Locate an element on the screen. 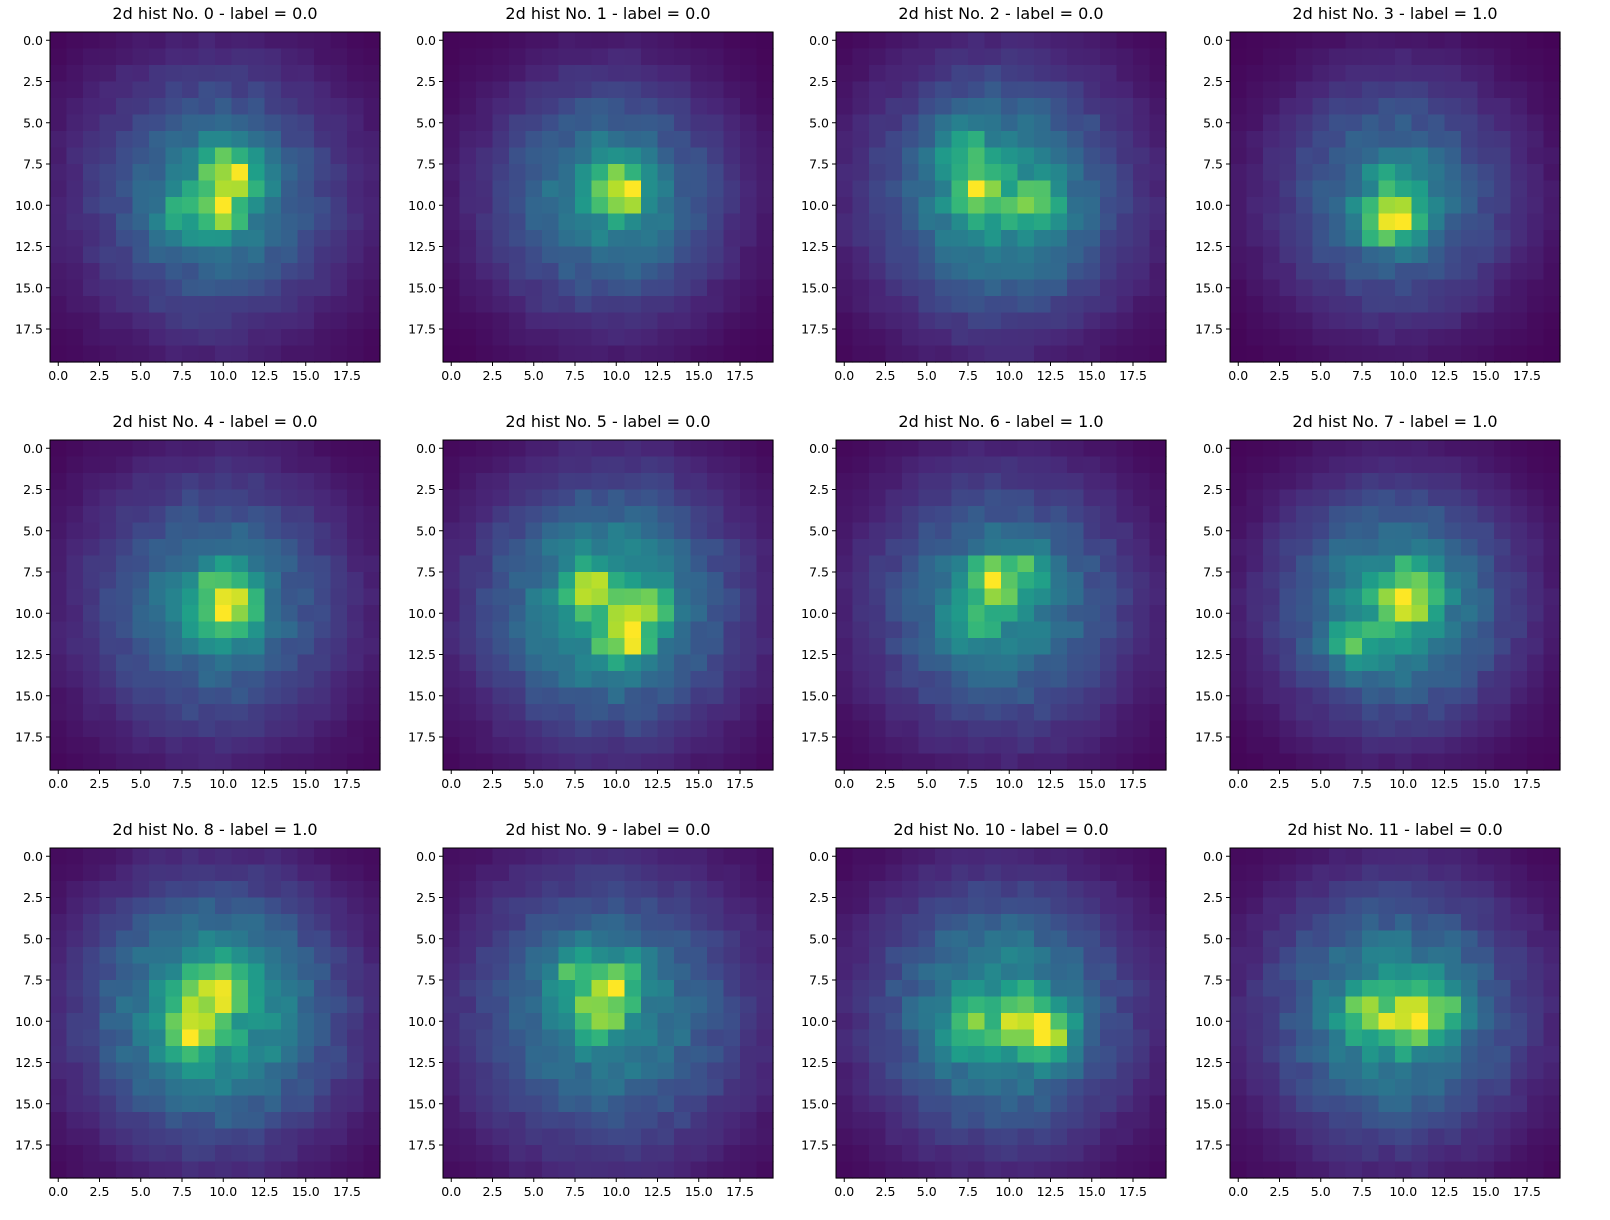  y-tick-label: 12.5 is located at coordinates (29, 654).